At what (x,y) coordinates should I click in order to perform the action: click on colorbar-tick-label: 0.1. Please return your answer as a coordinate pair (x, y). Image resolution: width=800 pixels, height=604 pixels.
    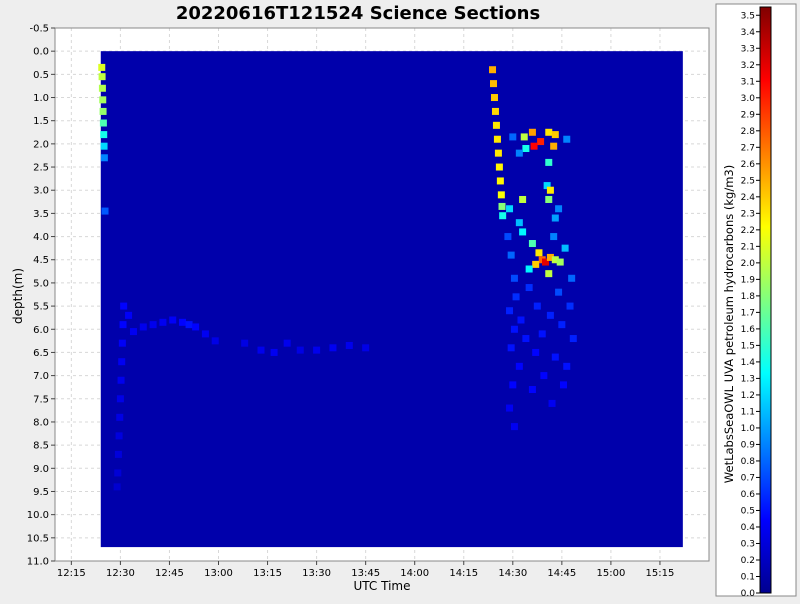
    Looking at the image, I should click on (748, 577).